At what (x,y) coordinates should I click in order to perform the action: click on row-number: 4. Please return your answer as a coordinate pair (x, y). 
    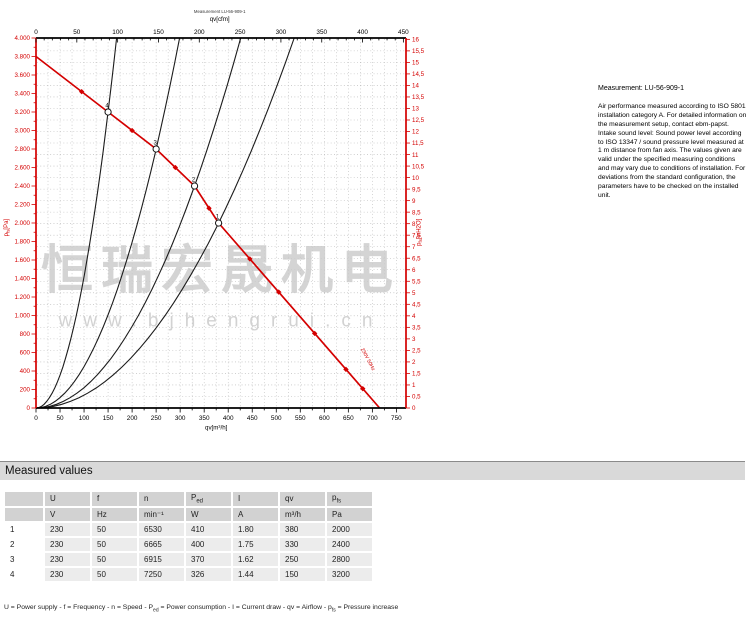
    Looking at the image, I should click on (12, 574).